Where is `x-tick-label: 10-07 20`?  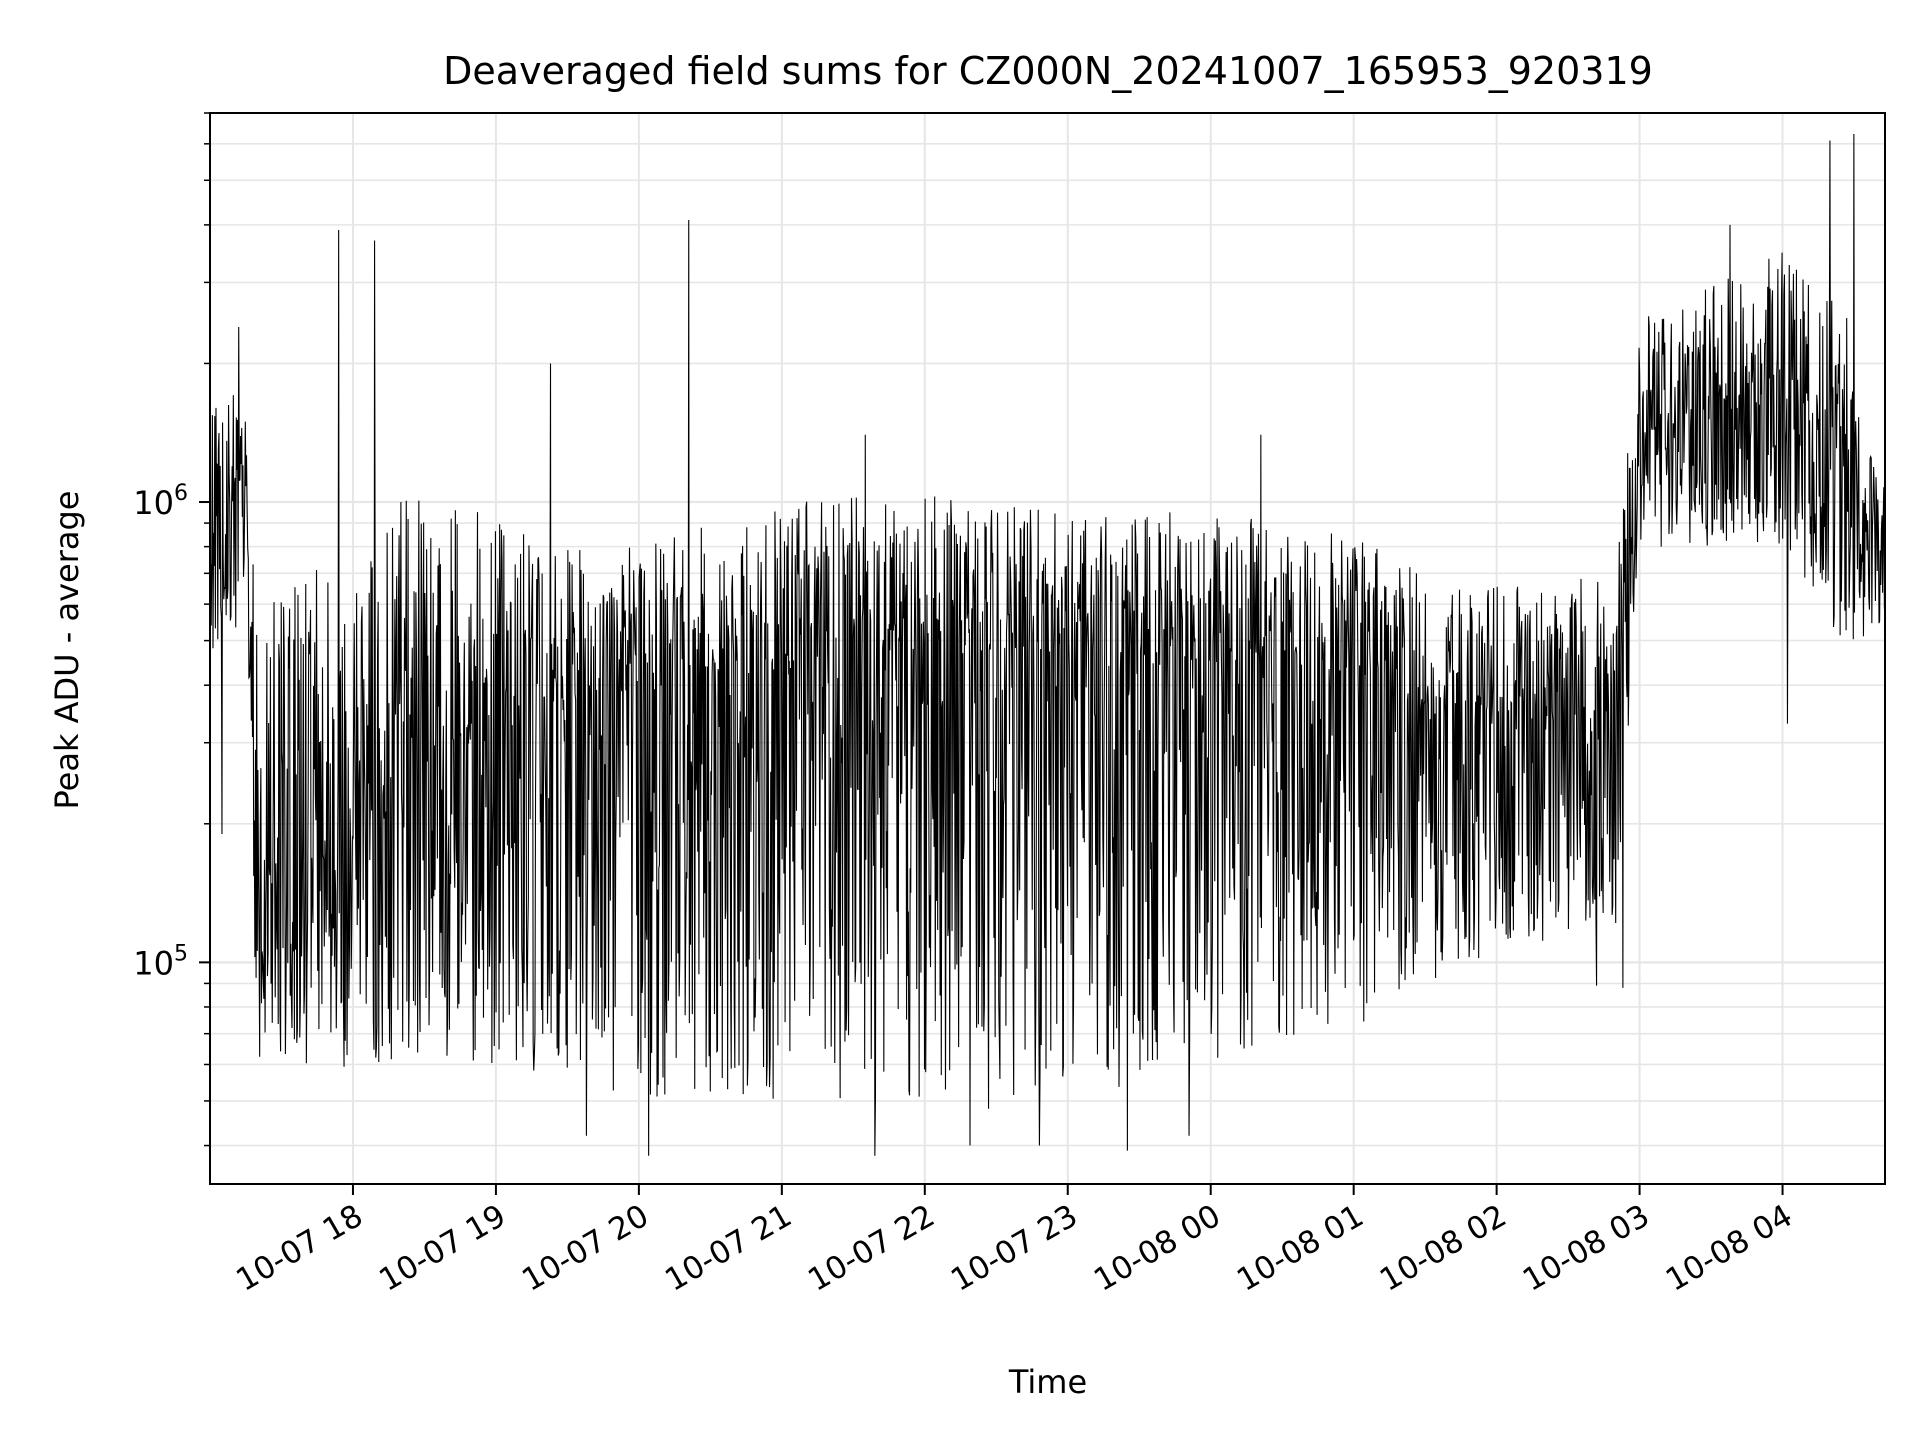
x-tick-label: 10-07 20 is located at coordinates (585, 1248).